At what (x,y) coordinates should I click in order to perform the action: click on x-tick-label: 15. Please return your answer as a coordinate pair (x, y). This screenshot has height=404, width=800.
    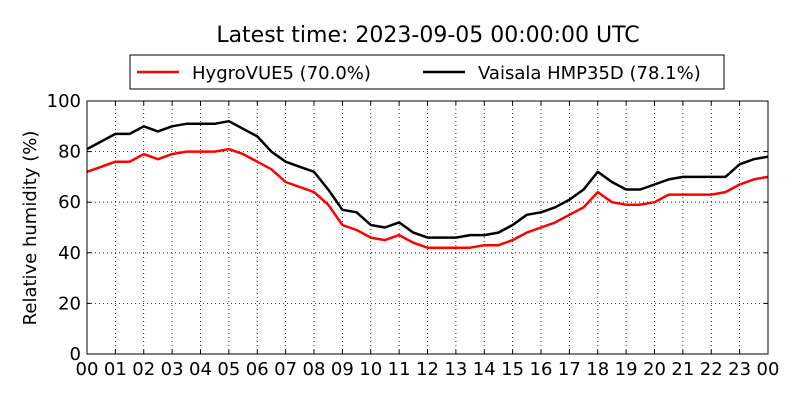
    Looking at the image, I should click on (512, 369).